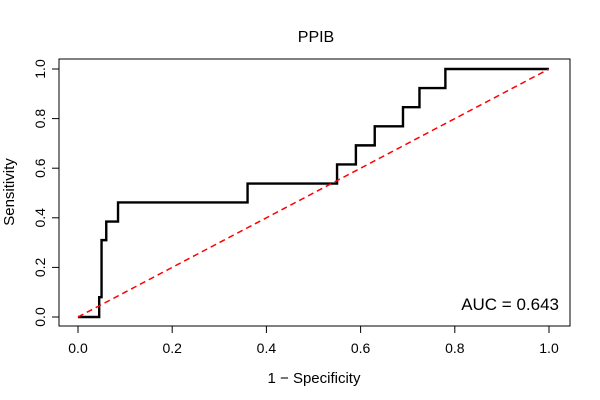  I want to click on y-tick-label: 0.6, so click(40, 168).